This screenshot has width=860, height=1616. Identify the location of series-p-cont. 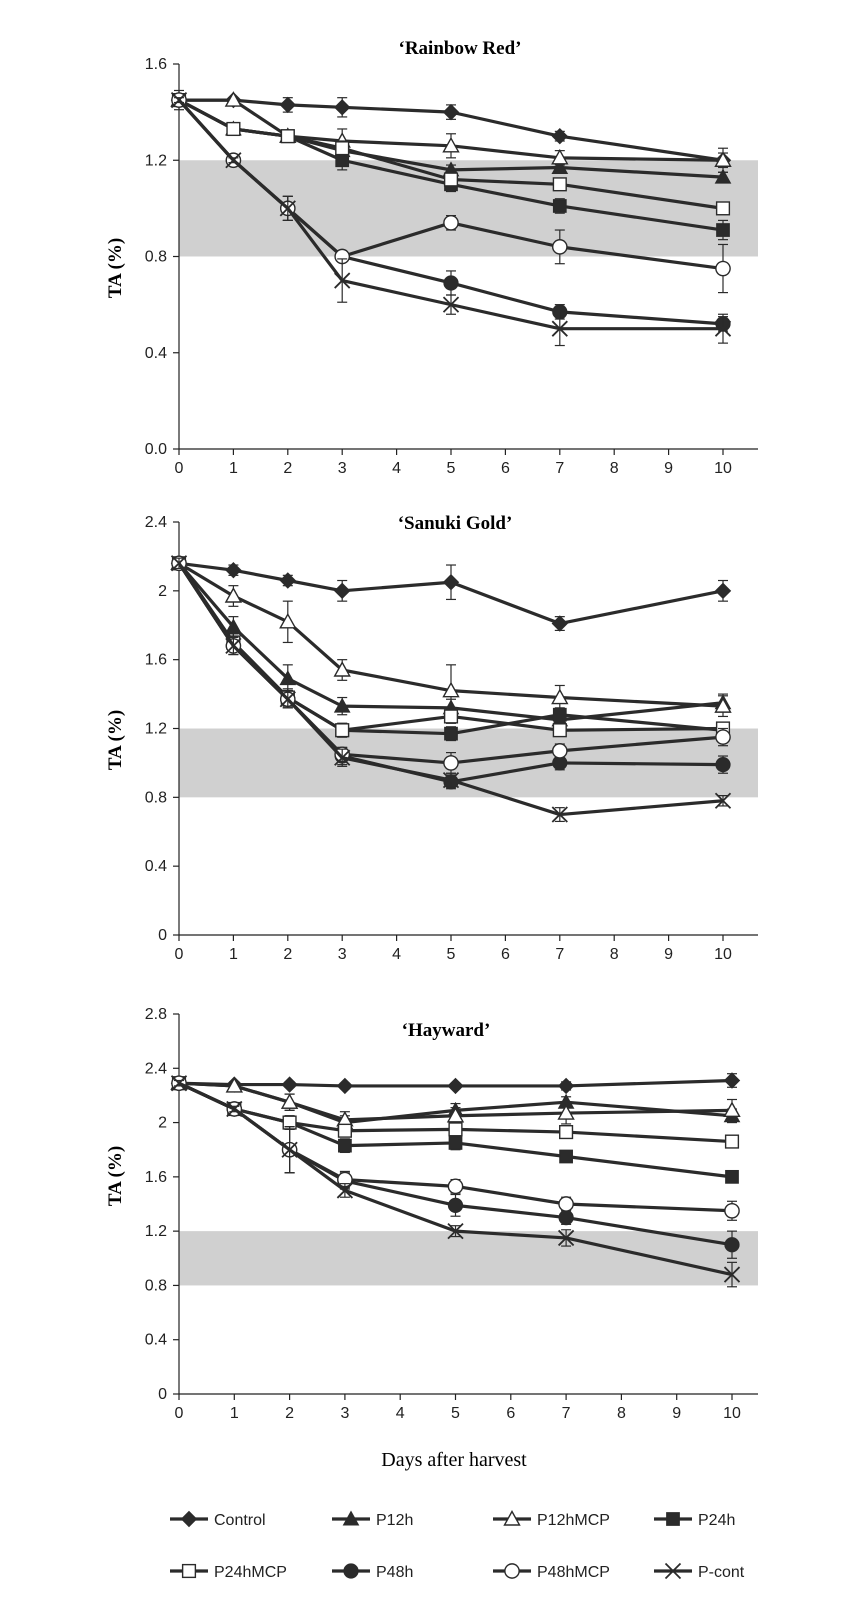
(451, 219).